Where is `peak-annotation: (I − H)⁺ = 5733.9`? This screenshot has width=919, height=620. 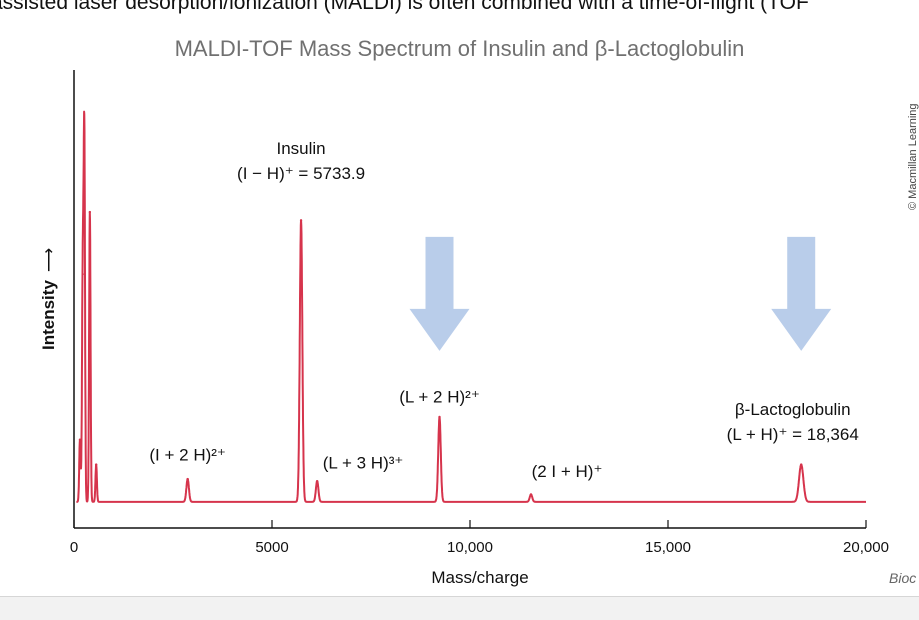
peak-annotation: (I − H)⁺ = 5733.9 is located at coordinates (301, 173).